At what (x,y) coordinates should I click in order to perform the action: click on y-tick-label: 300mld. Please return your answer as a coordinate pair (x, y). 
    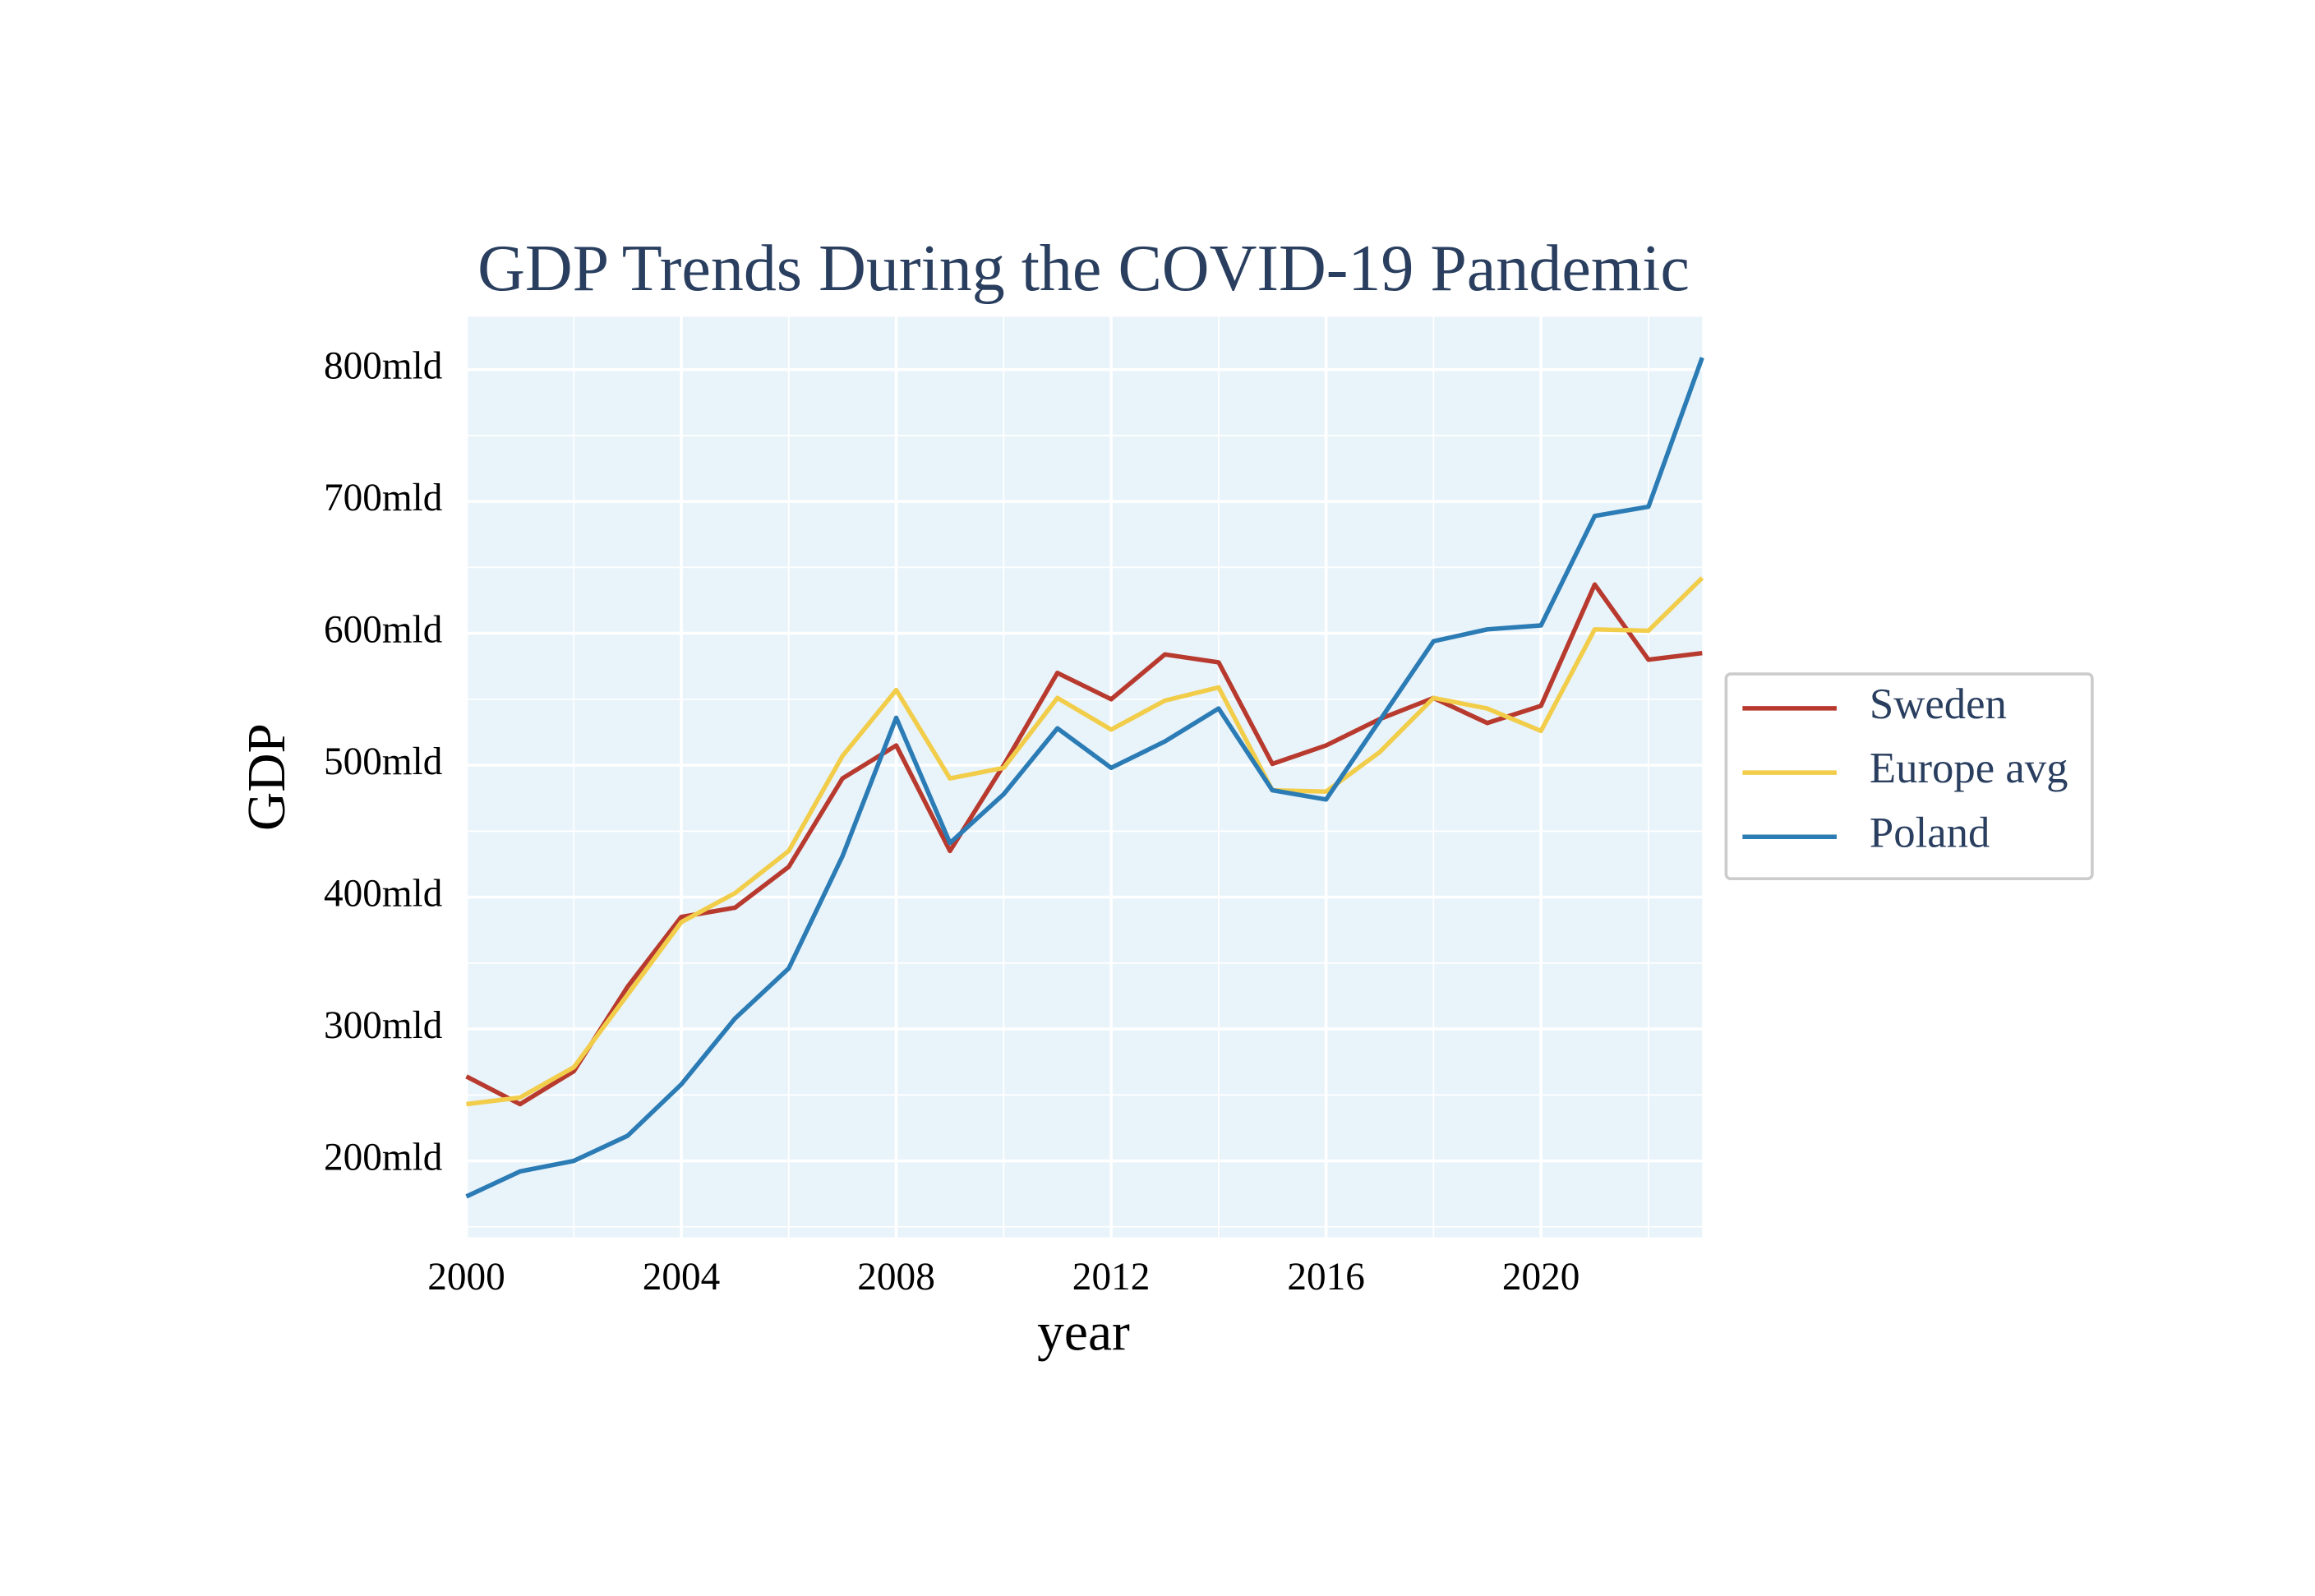
    Looking at the image, I should click on (383, 1026).